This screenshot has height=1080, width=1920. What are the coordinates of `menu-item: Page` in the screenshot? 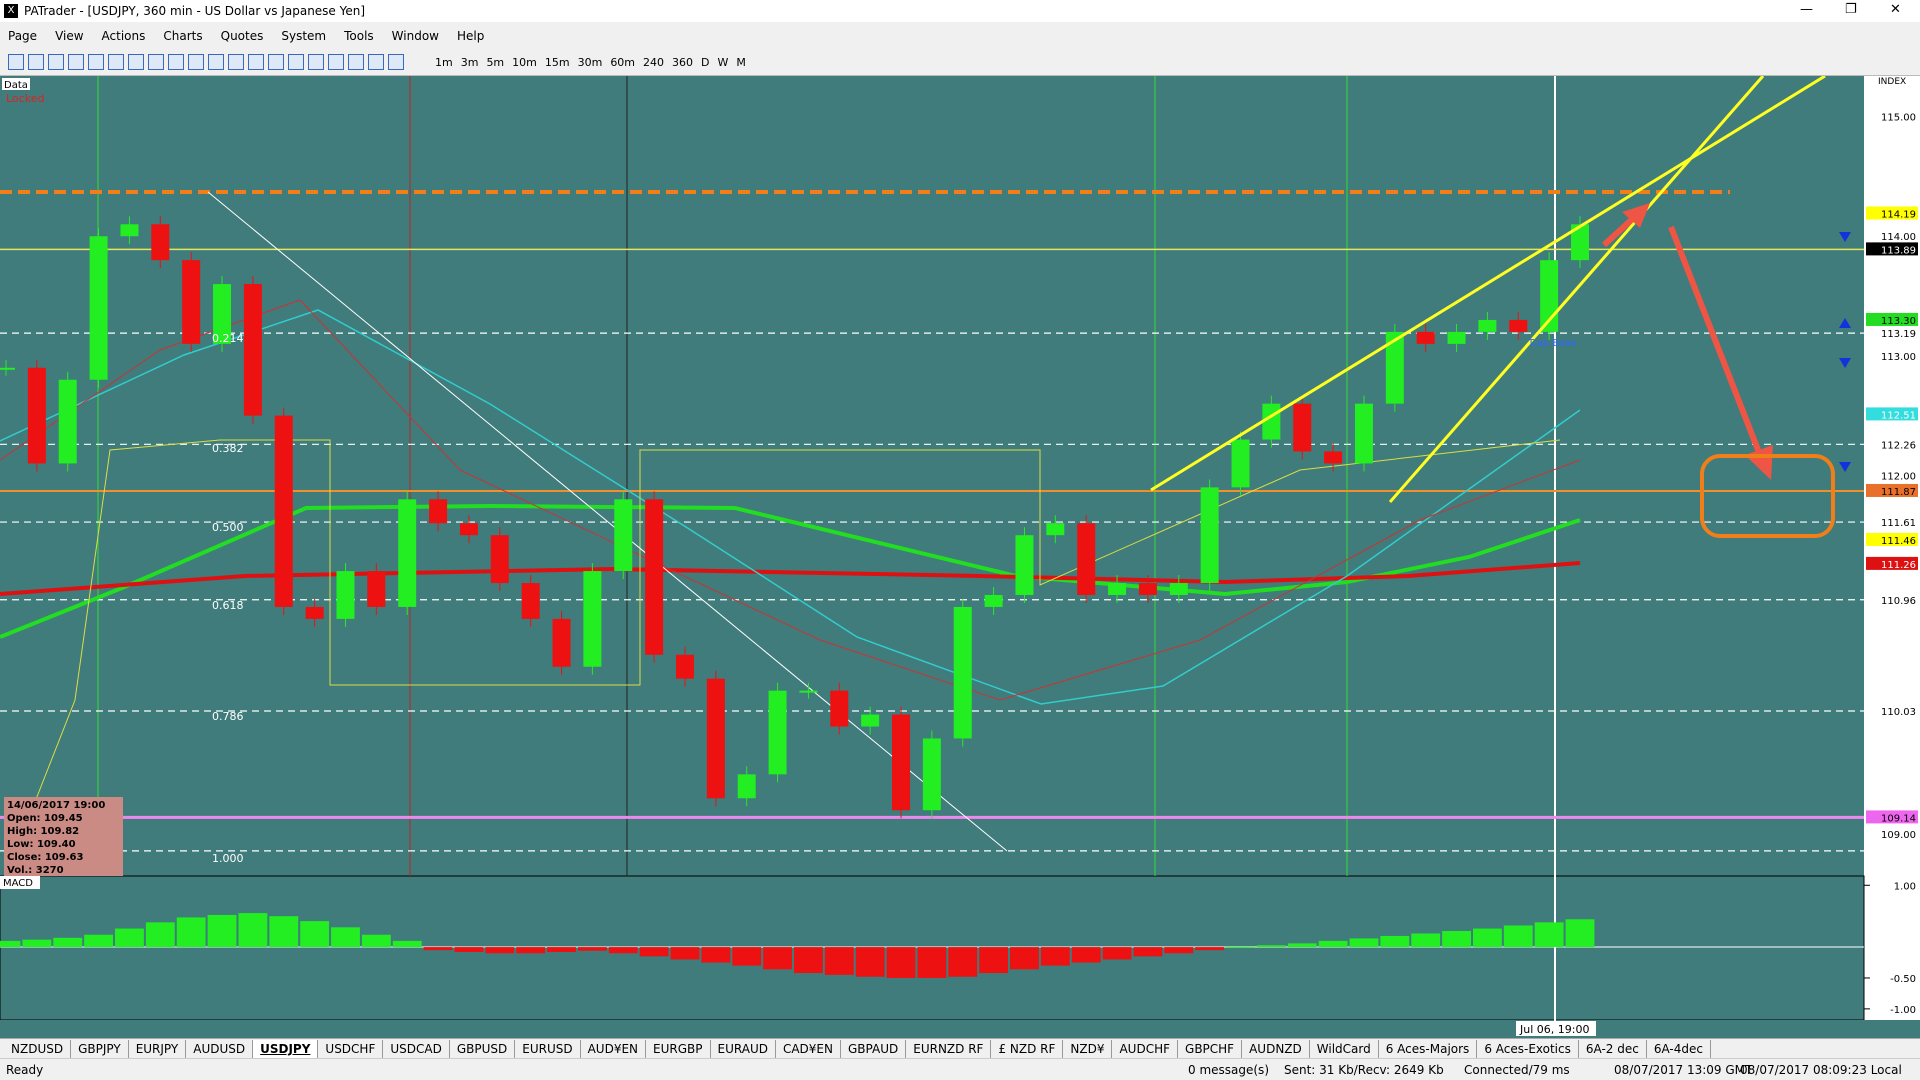 It's located at (23, 35).